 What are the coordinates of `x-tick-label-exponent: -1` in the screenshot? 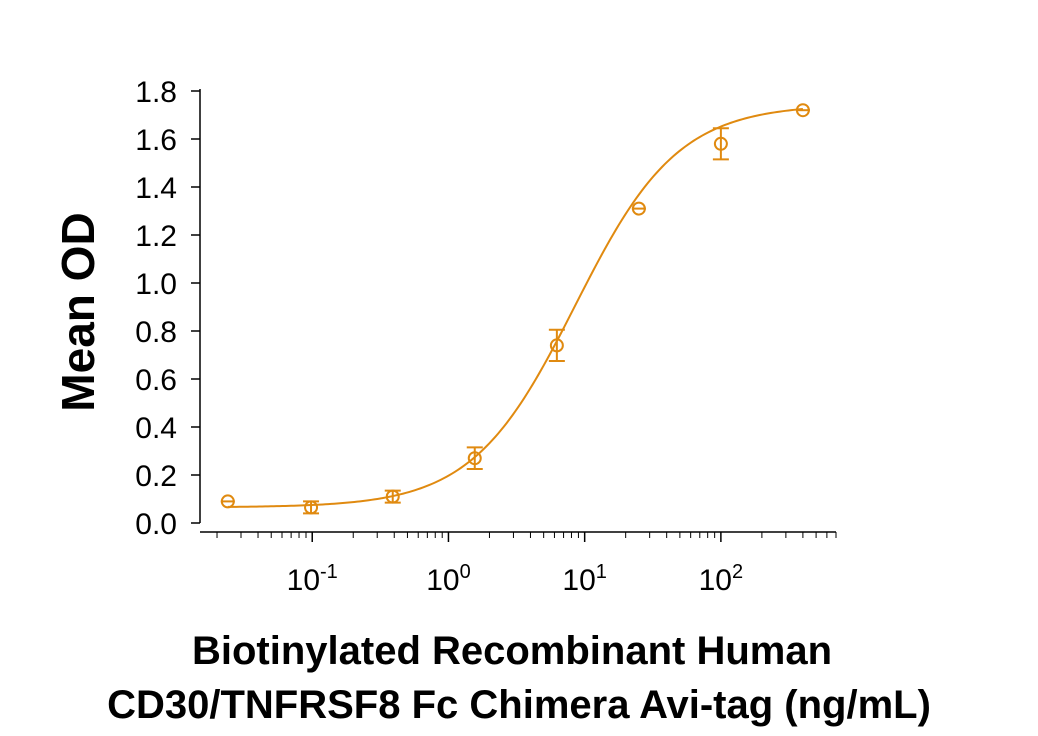 It's located at (329, 572).